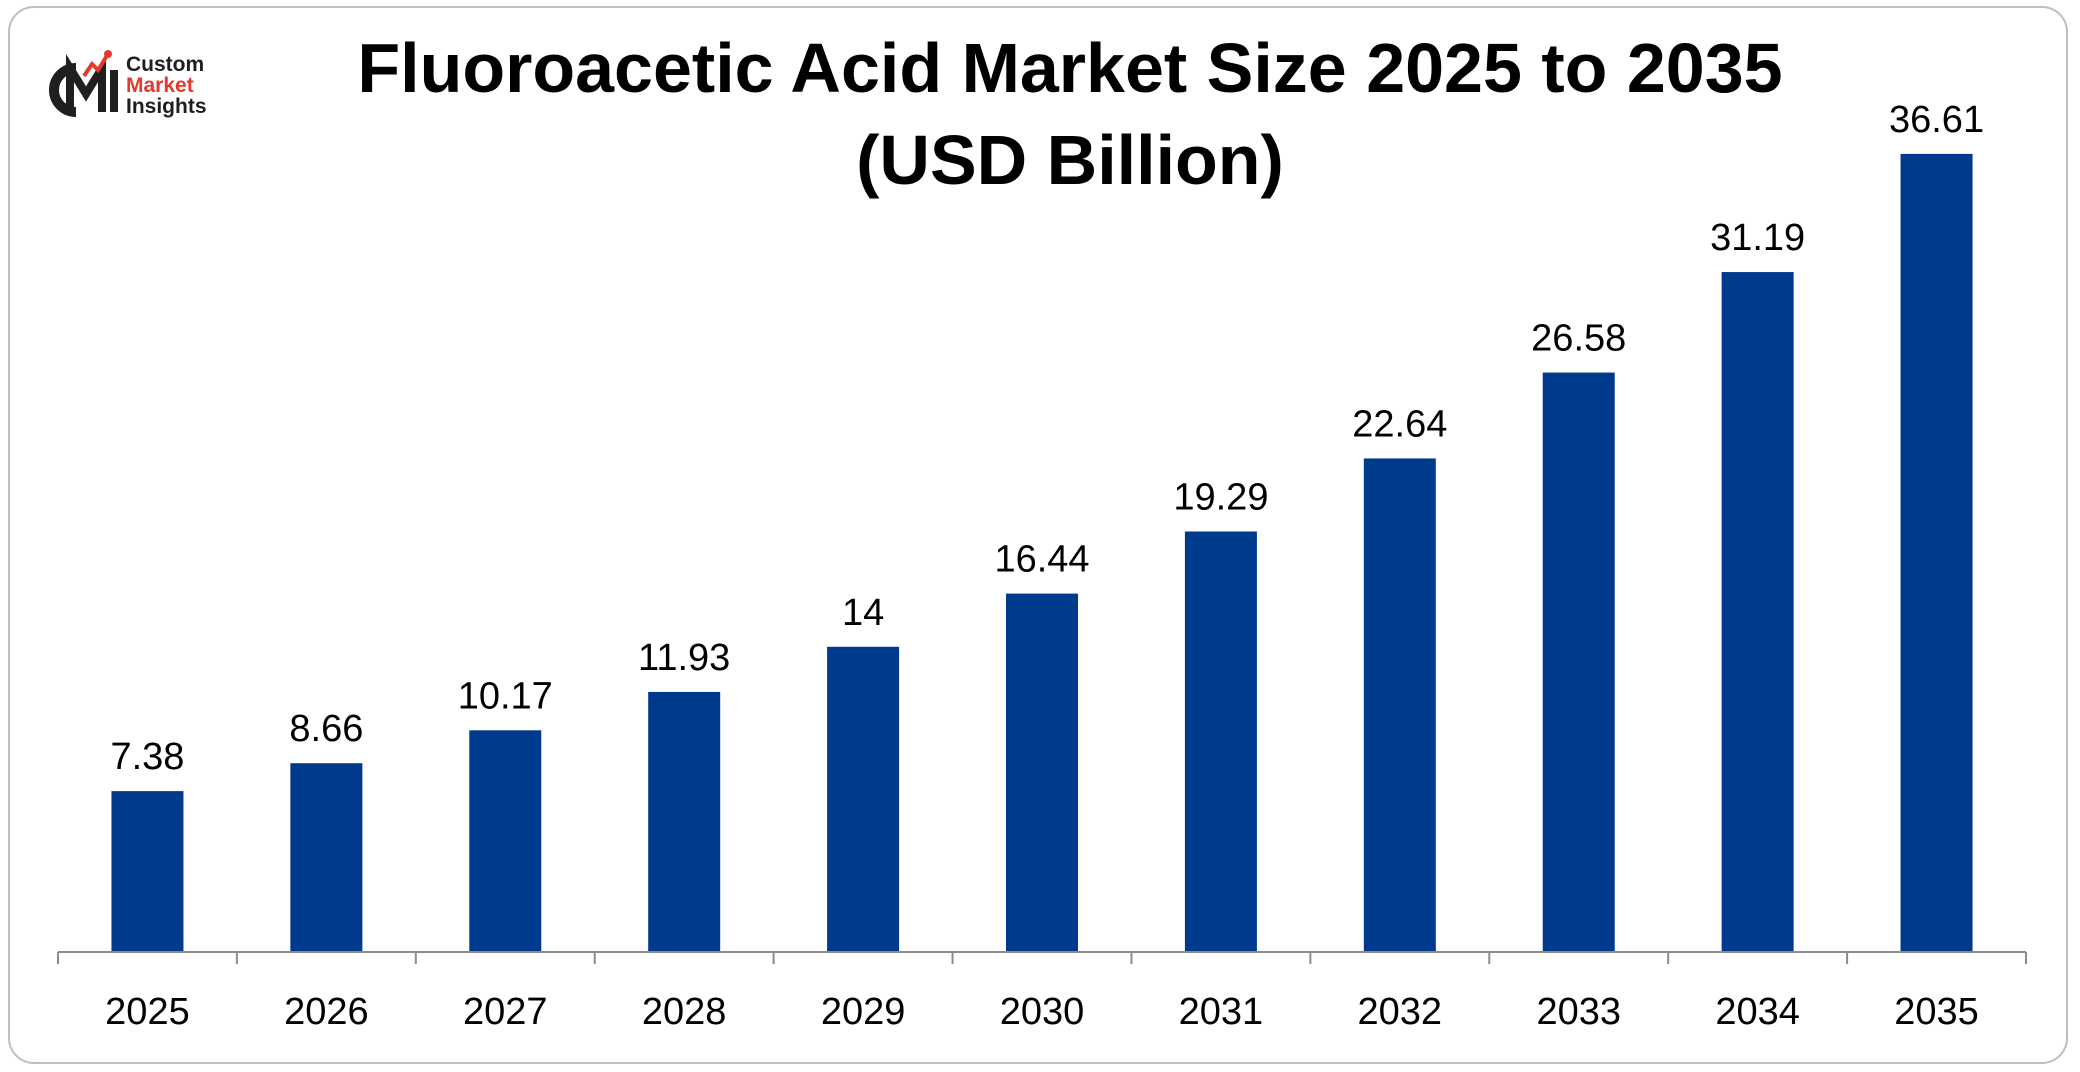  What do you see at coordinates (1042, 772) in the screenshot?
I see `bar-2030` at bounding box center [1042, 772].